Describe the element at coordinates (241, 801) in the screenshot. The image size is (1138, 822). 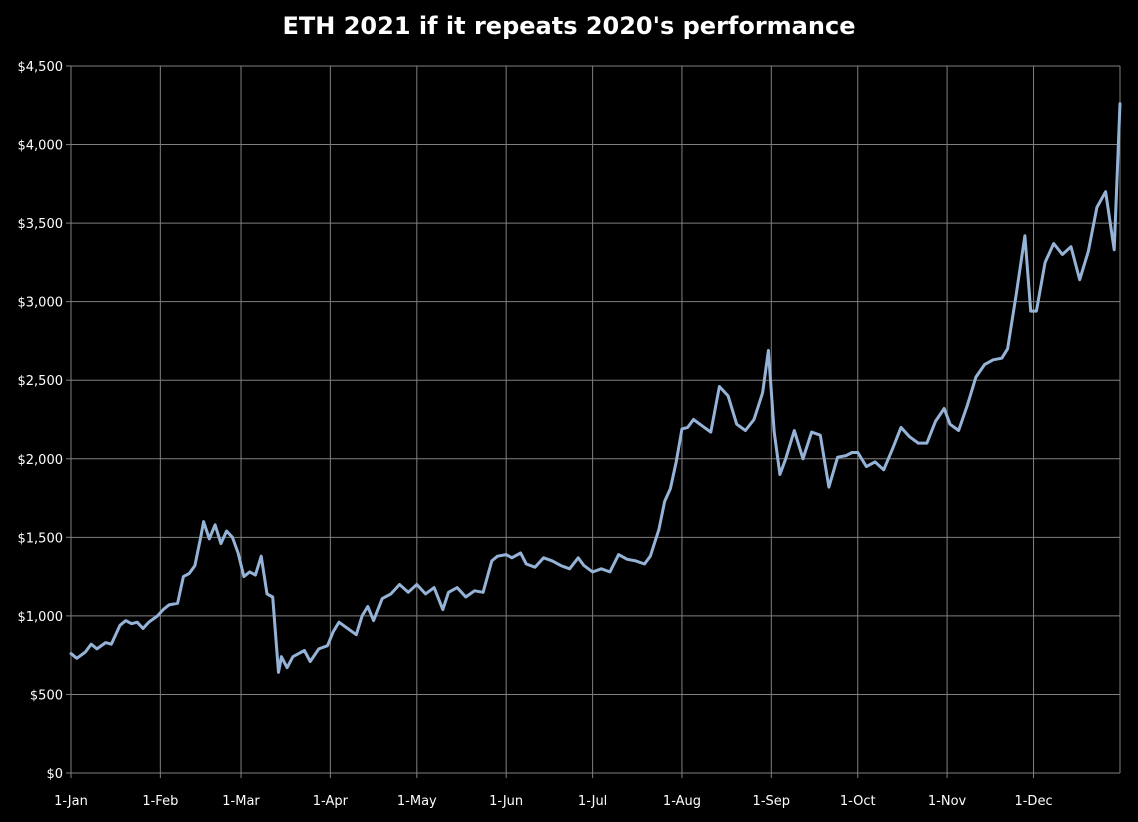
I see `x-tick-label: 1-Mar` at that location.